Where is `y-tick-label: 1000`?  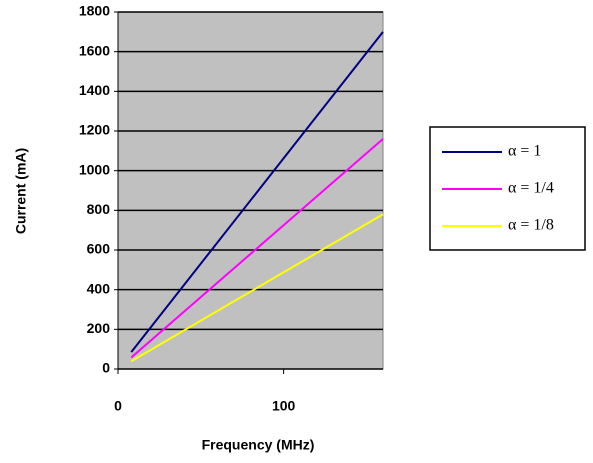
y-tick-label: 1000 is located at coordinates (94, 169).